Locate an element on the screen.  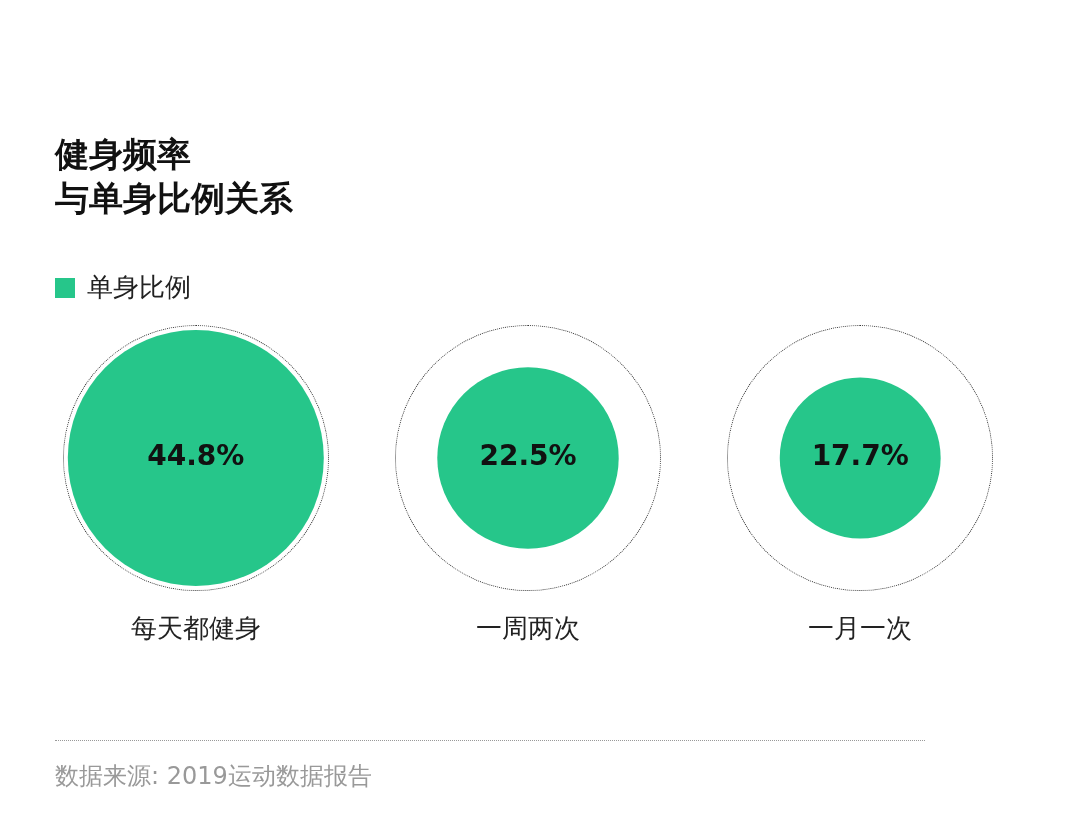
text: 与单身比例关系 is located at coordinates (174, 198).